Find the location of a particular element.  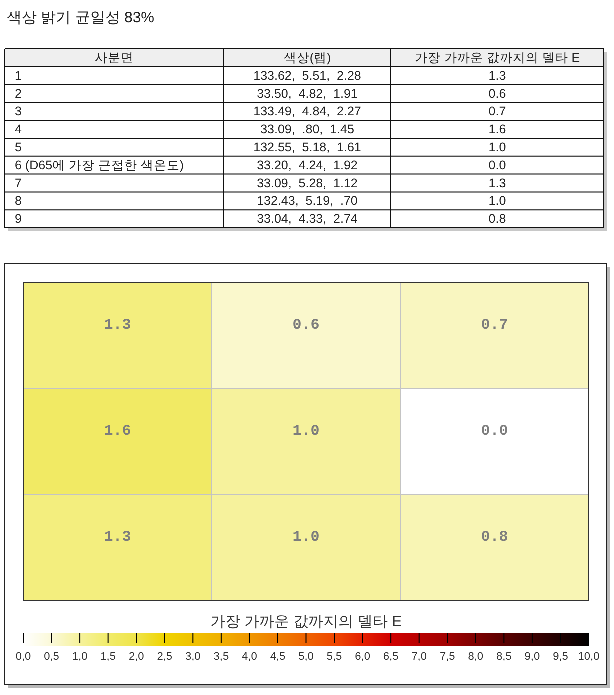

color-bar-label: 6,0 is located at coordinates (362, 657).